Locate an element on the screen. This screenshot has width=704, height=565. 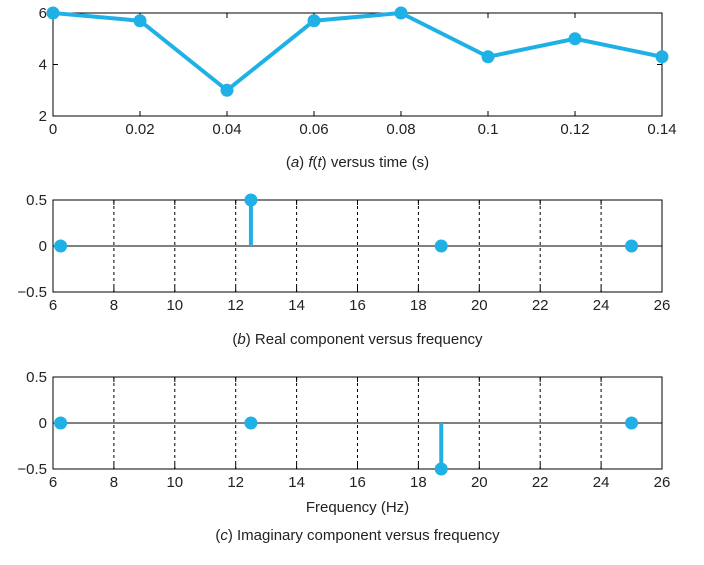
series-line is located at coordinates (357, 52).